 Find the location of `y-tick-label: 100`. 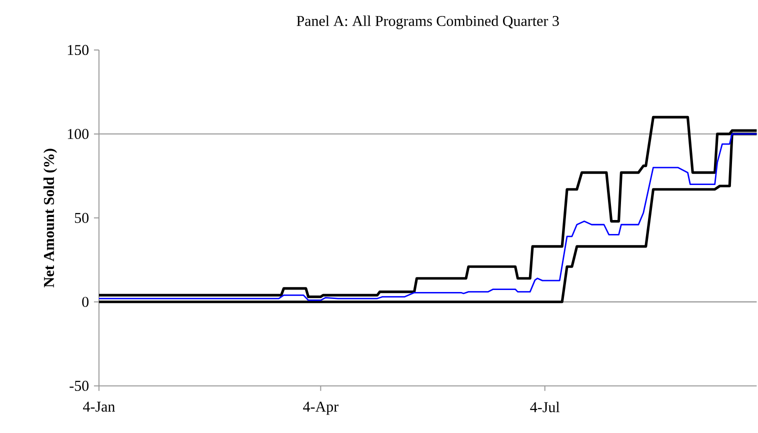

y-tick-label: 100 is located at coordinates (78, 134).